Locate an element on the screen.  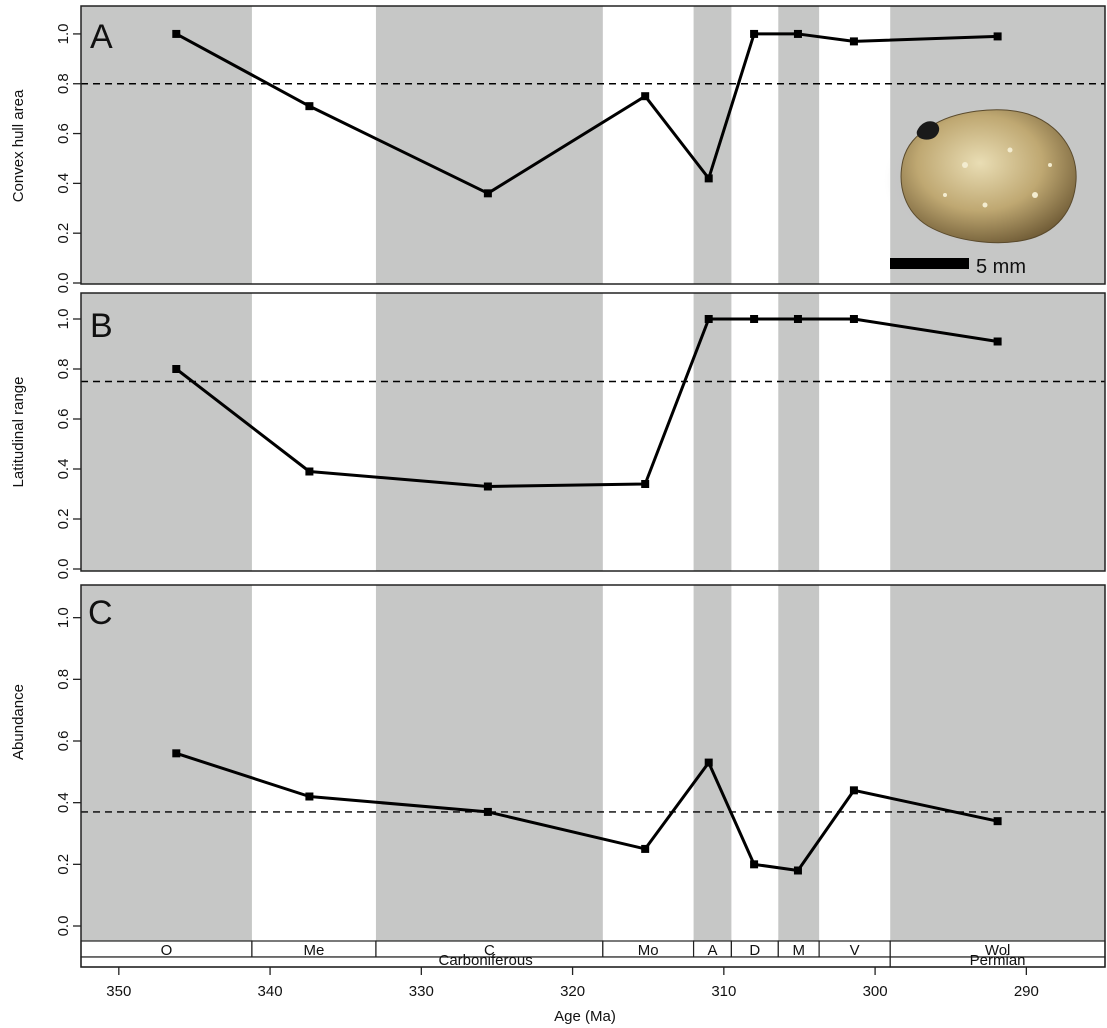
x-tick-label-3: 320 is located at coordinates (572, 991).